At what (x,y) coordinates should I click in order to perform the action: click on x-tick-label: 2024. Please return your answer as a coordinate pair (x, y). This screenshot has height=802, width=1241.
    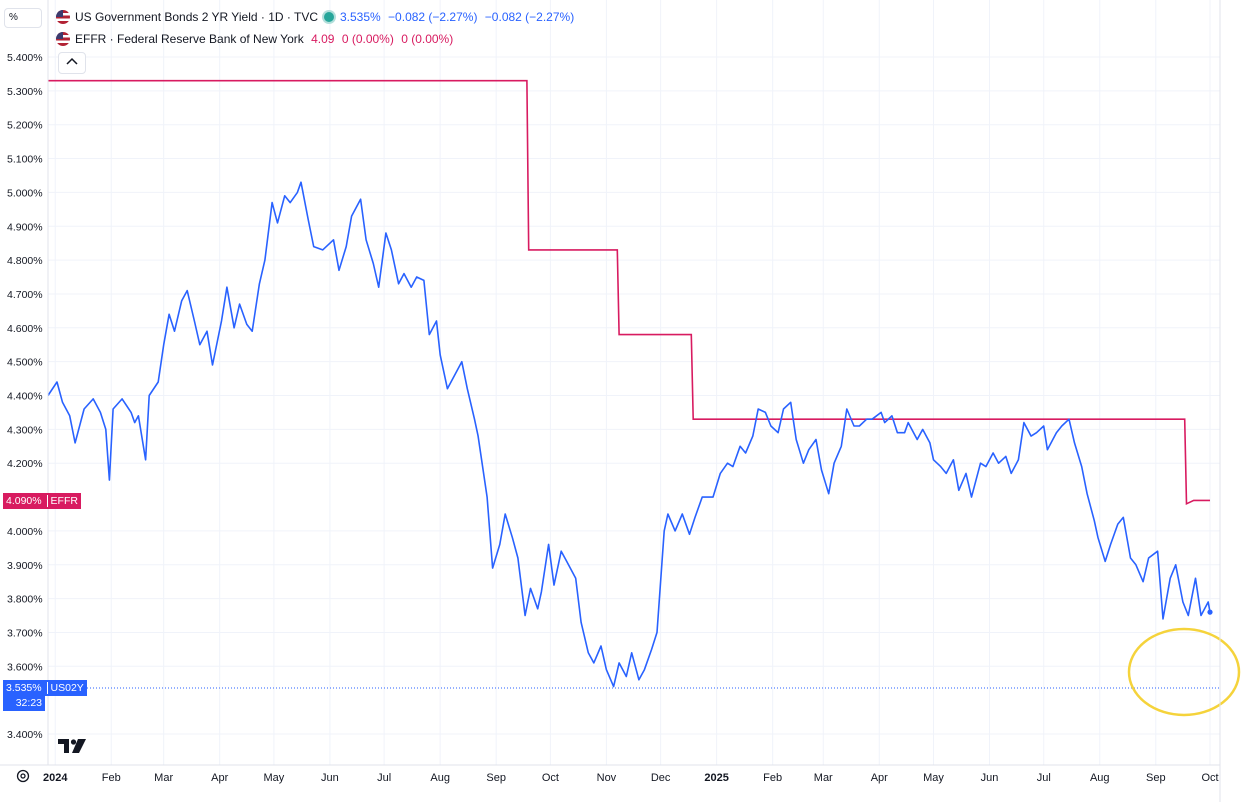
    Looking at the image, I should click on (55, 778).